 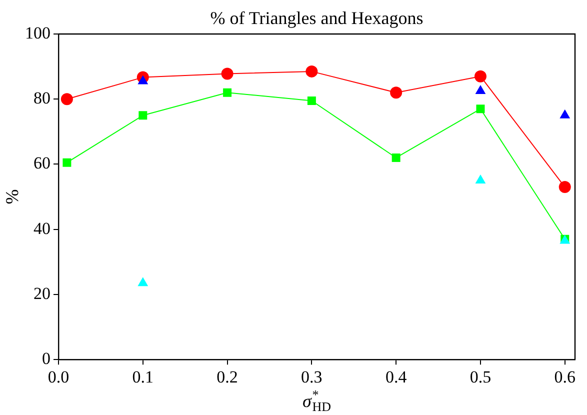 What do you see at coordinates (565, 376) in the screenshot?
I see `x-tick-label: 0.6` at bounding box center [565, 376].